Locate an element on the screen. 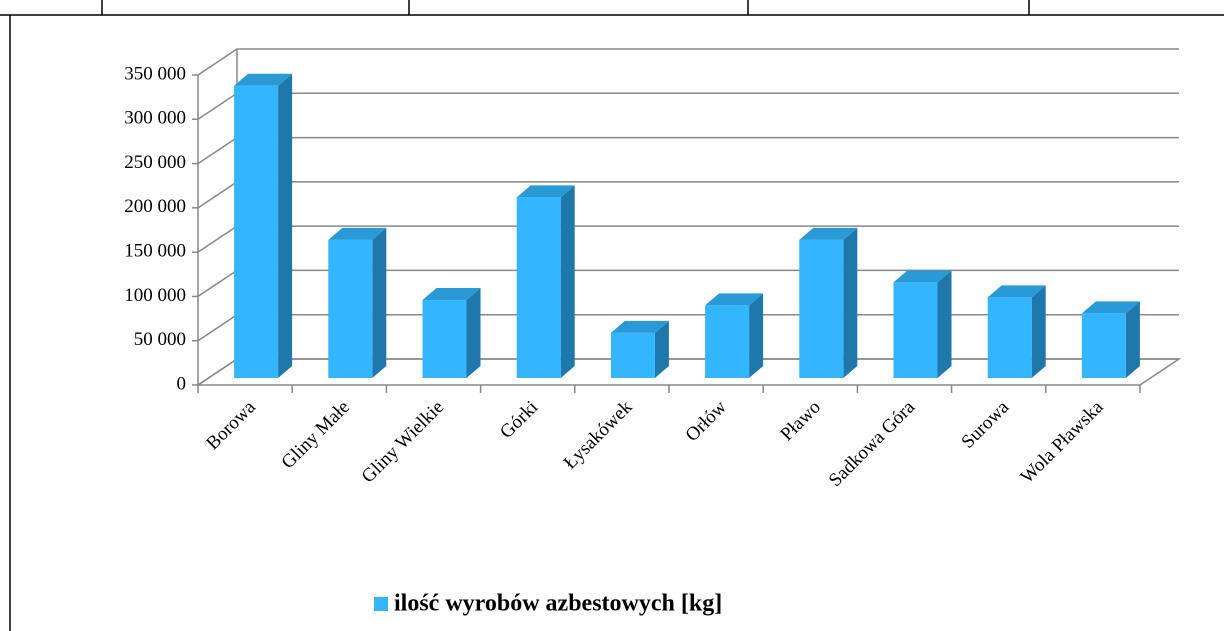  y-tick-label: 100 000 is located at coordinates (155, 295).